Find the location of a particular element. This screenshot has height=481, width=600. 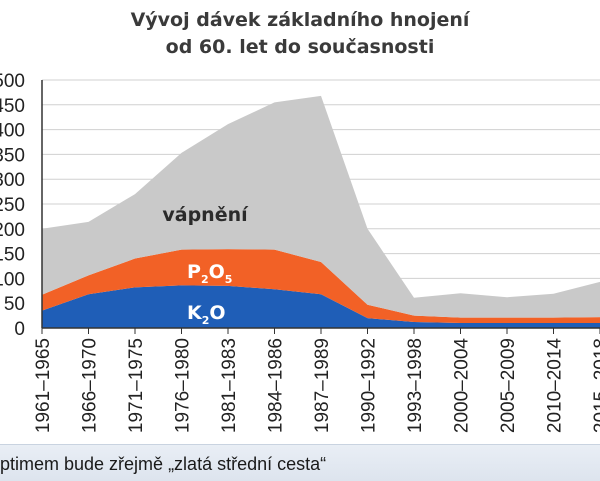

y-tick-label: 150 is located at coordinates (12, 255).